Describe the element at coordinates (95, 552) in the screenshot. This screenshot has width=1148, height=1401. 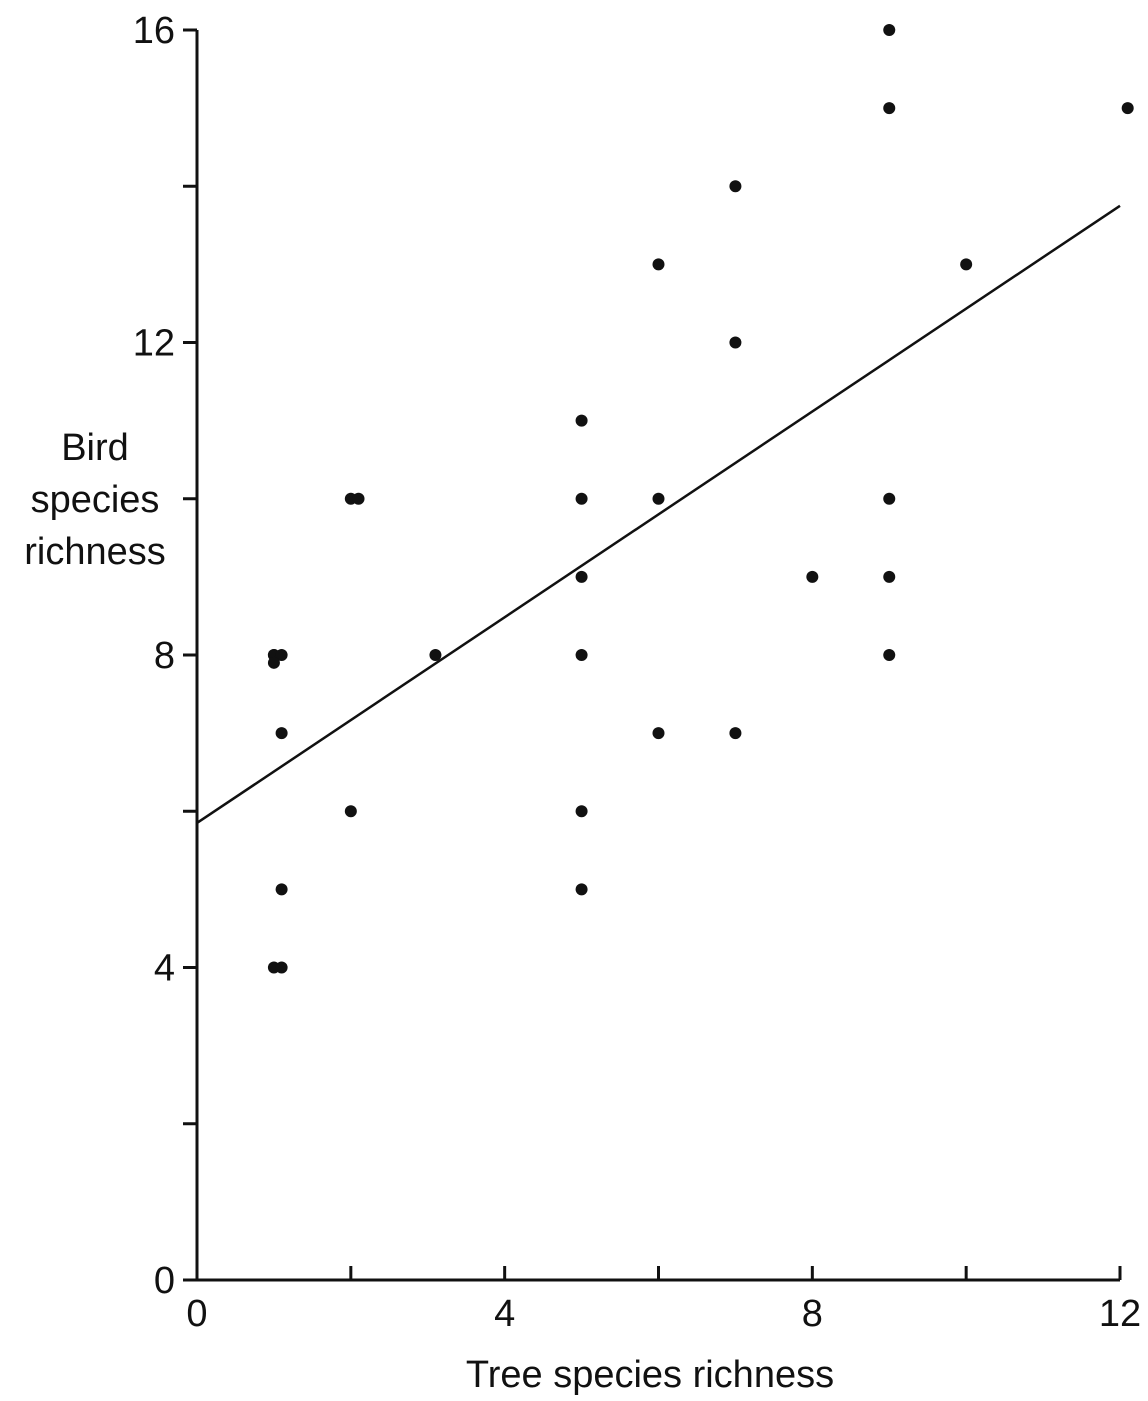
I see `y-axis-title-line-3: richness` at that location.